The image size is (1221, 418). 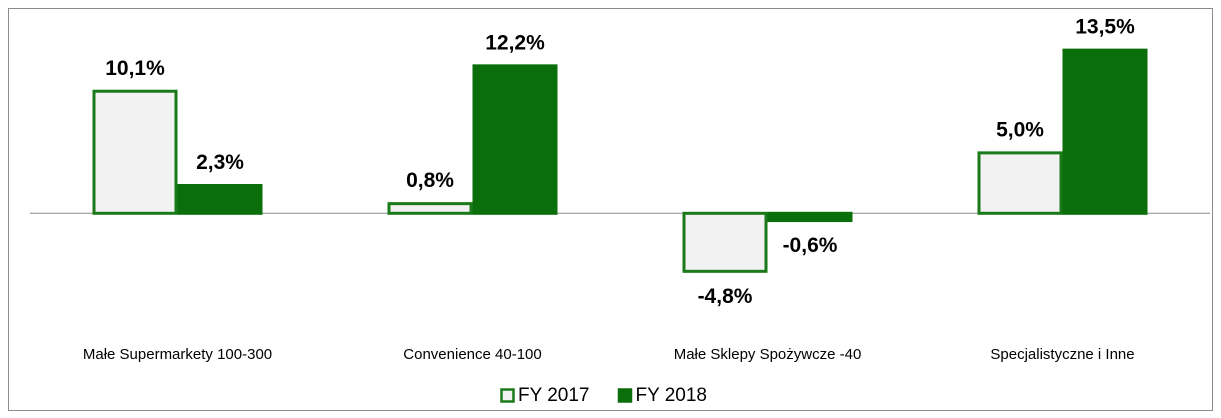 What do you see at coordinates (1105, 27) in the screenshot?
I see `data-label: 13,5%` at bounding box center [1105, 27].